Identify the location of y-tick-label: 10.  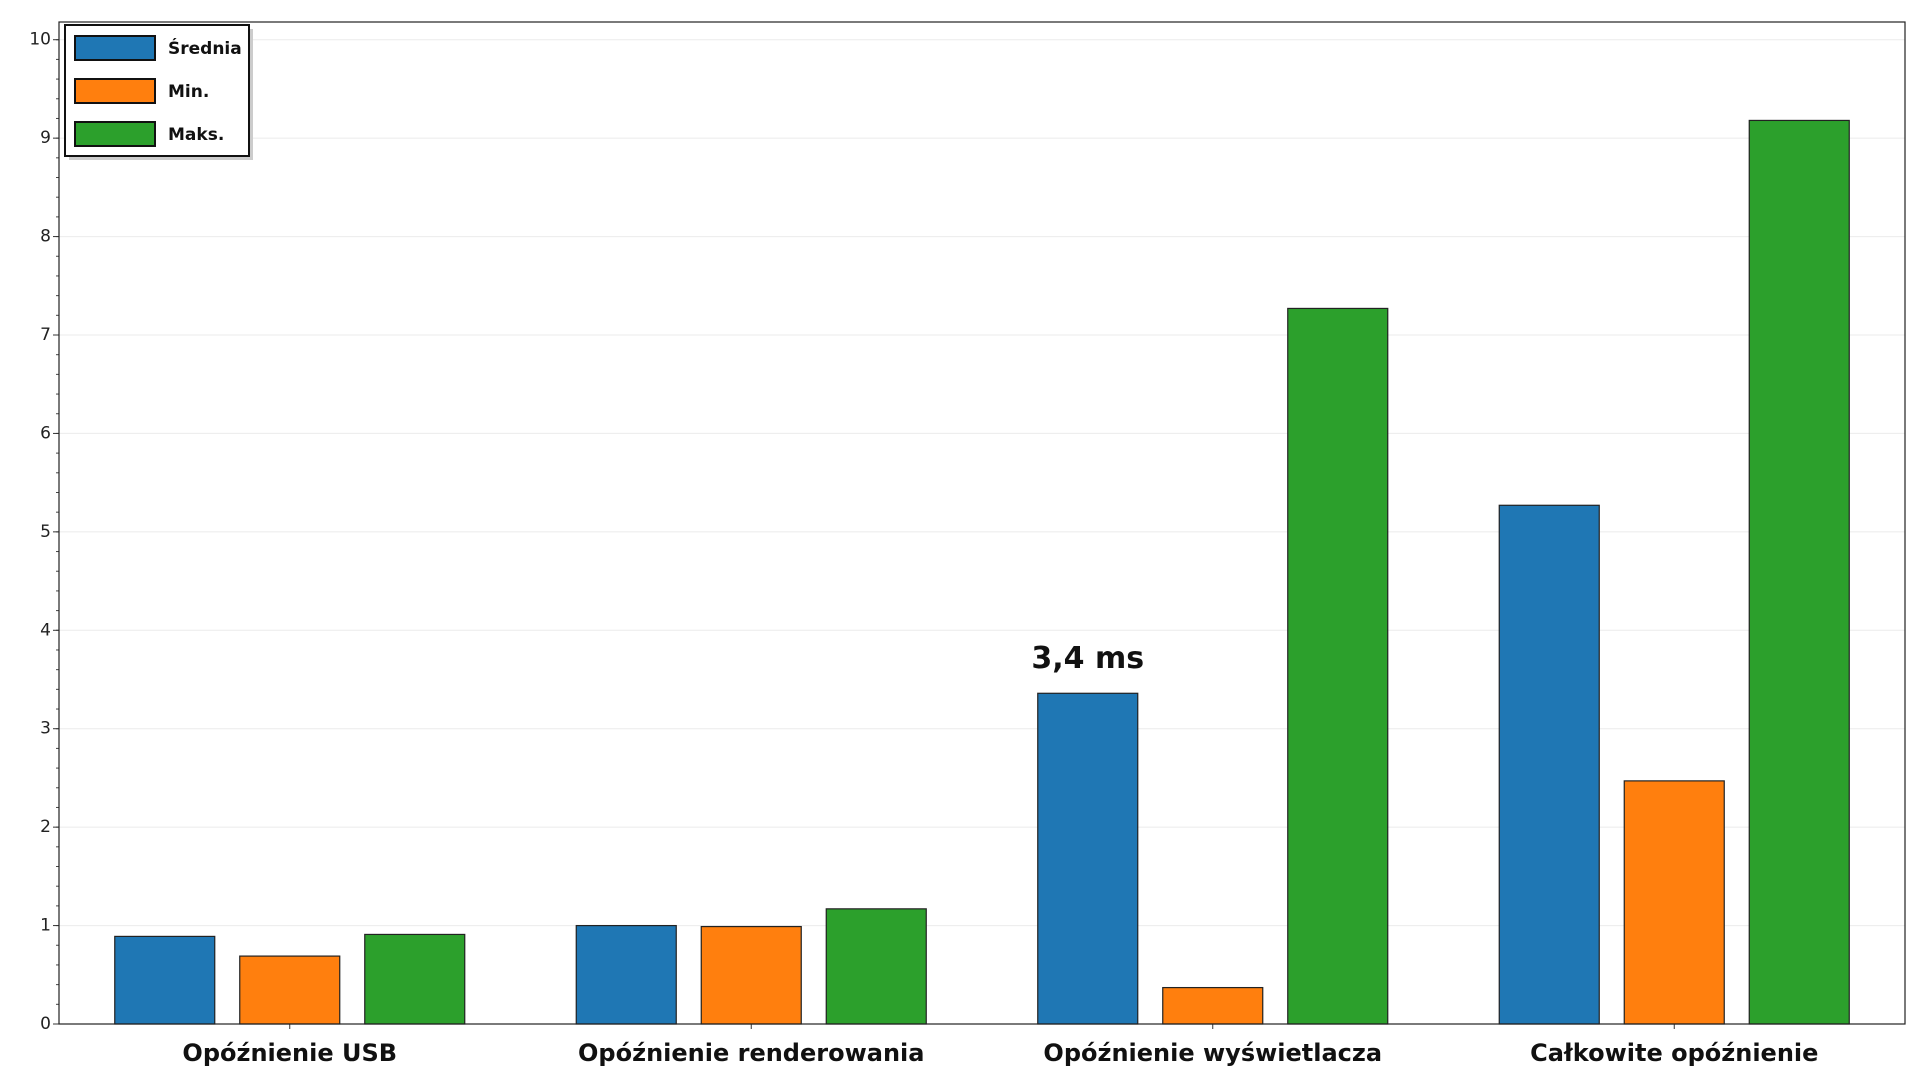
(40, 40).